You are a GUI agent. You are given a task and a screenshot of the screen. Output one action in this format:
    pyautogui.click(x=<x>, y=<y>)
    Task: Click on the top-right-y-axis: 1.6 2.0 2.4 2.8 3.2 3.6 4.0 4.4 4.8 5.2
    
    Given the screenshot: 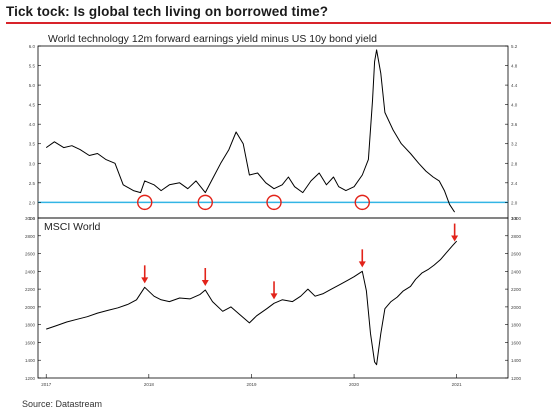 What is the action you would take?
    pyautogui.click(x=511, y=132)
    